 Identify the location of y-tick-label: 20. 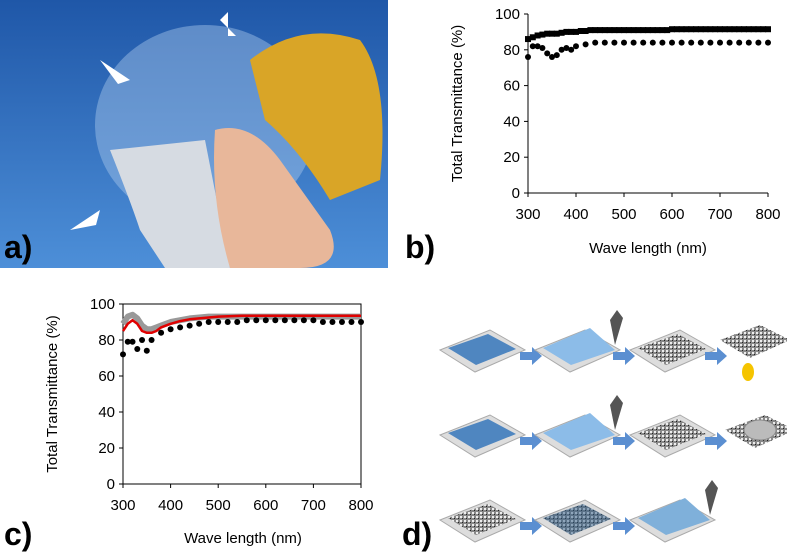
(511, 157).